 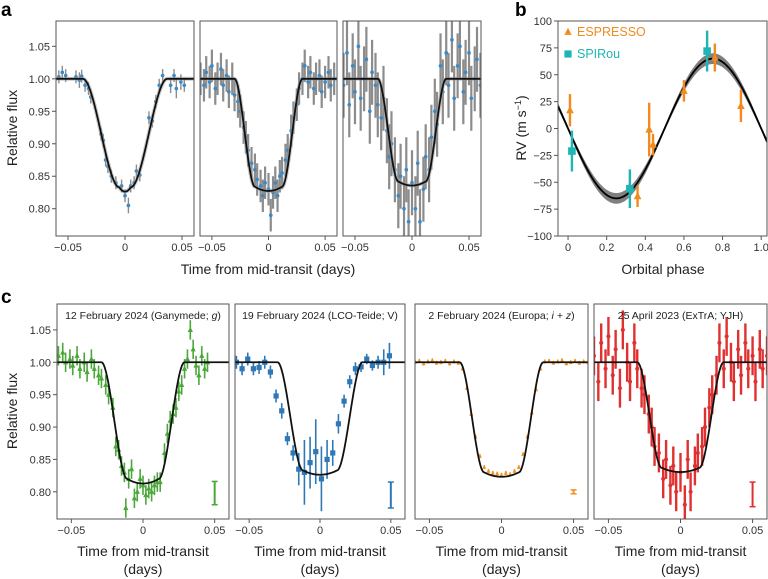 What do you see at coordinates (112, 137) in the screenshot?
I see `panel-a-subplot-1: −0.05 0 0.05 1.05 1.00 0.95 0.90 0.85 0.80` at bounding box center [112, 137].